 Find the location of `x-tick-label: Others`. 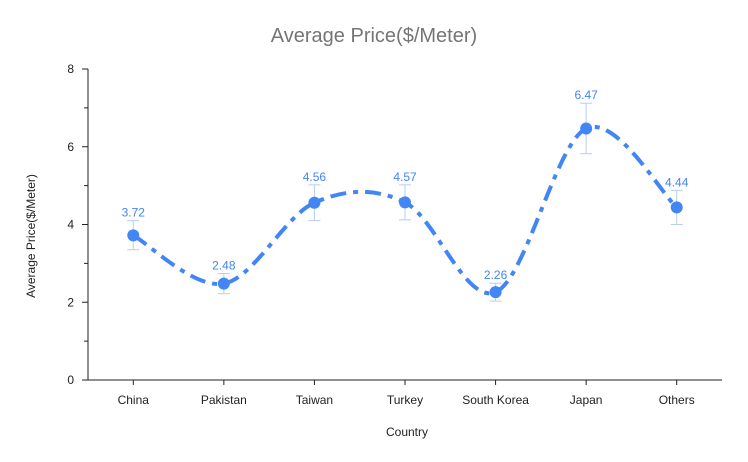

x-tick-label: Others is located at coordinates (677, 400).